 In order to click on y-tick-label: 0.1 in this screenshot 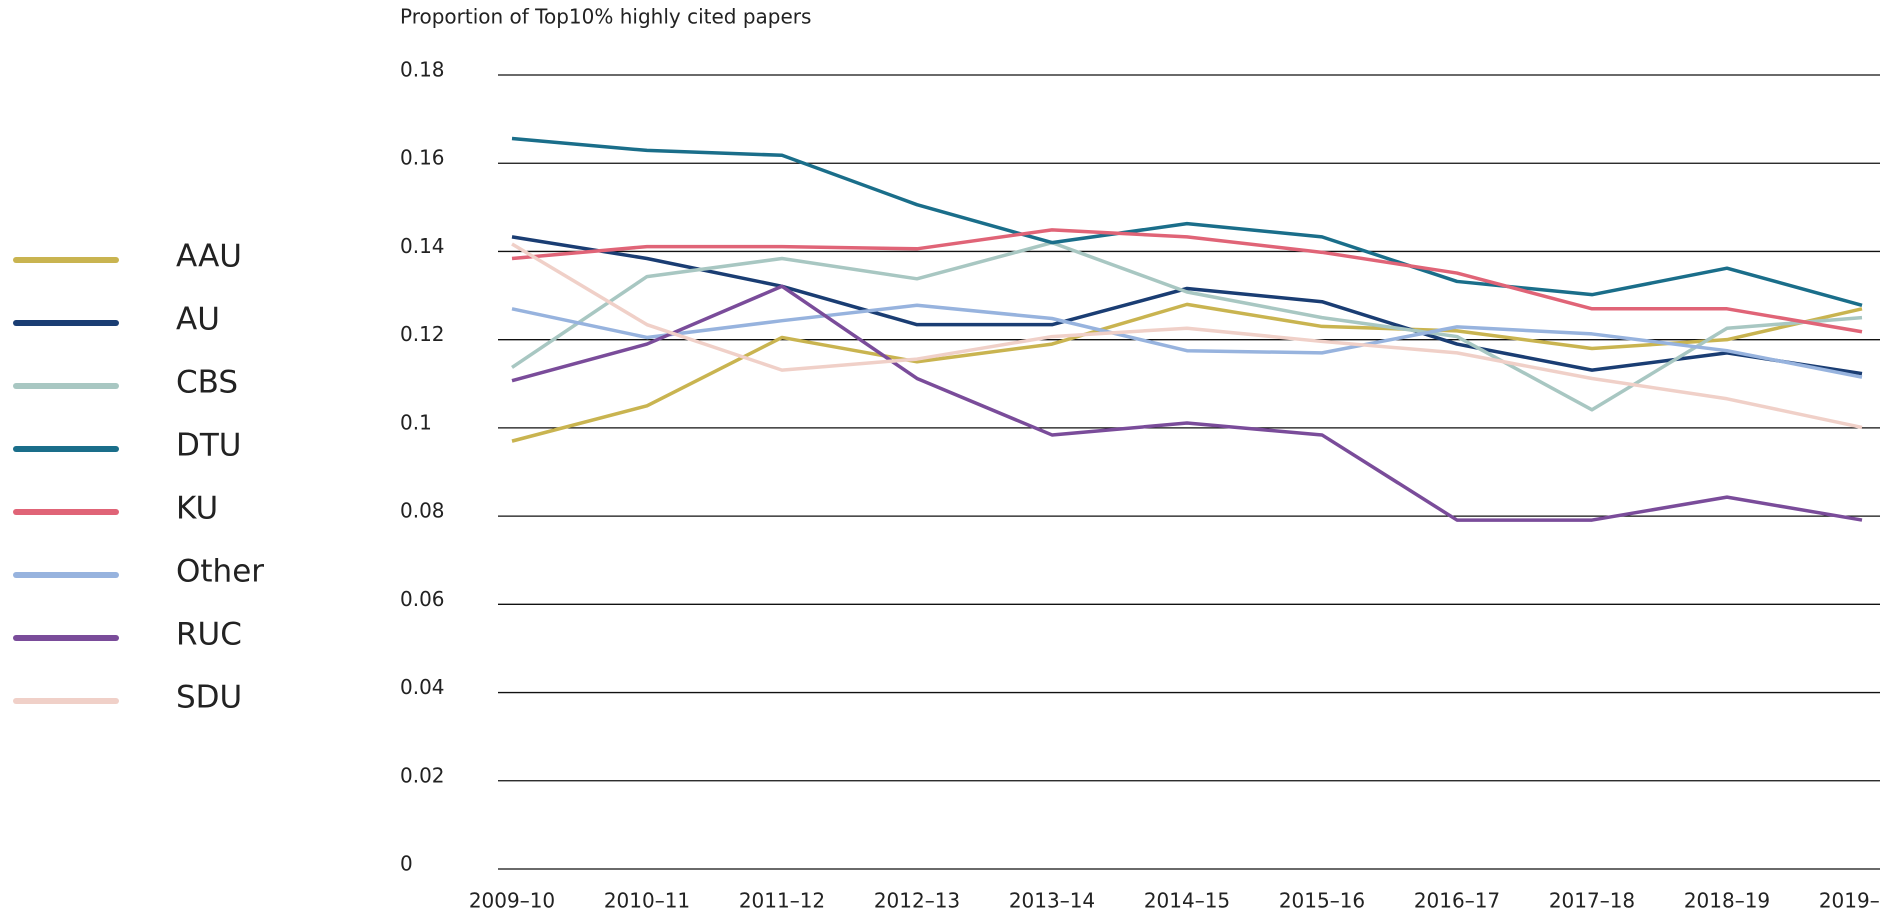, I will do `click(416, 422)`.